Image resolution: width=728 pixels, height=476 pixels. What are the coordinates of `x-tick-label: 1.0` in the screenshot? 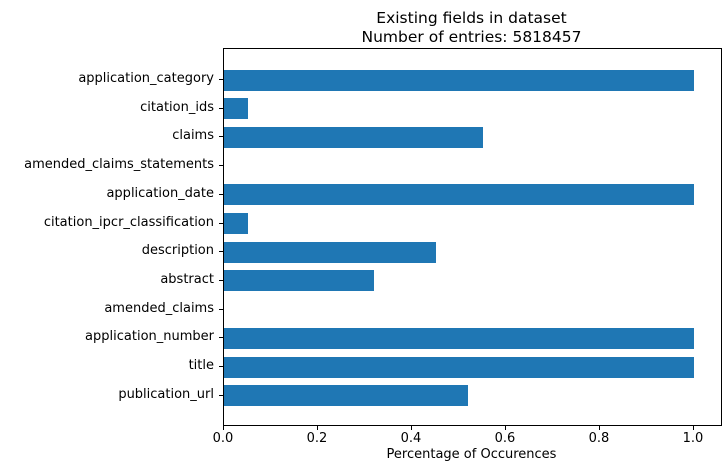 It's located at (693, 438).